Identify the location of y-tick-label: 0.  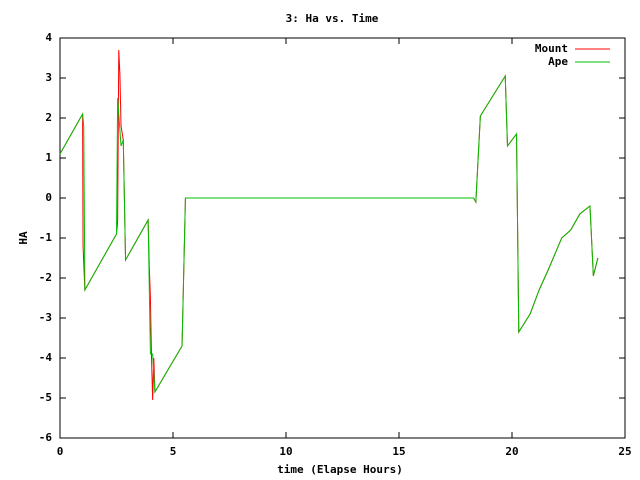
(48, 197).